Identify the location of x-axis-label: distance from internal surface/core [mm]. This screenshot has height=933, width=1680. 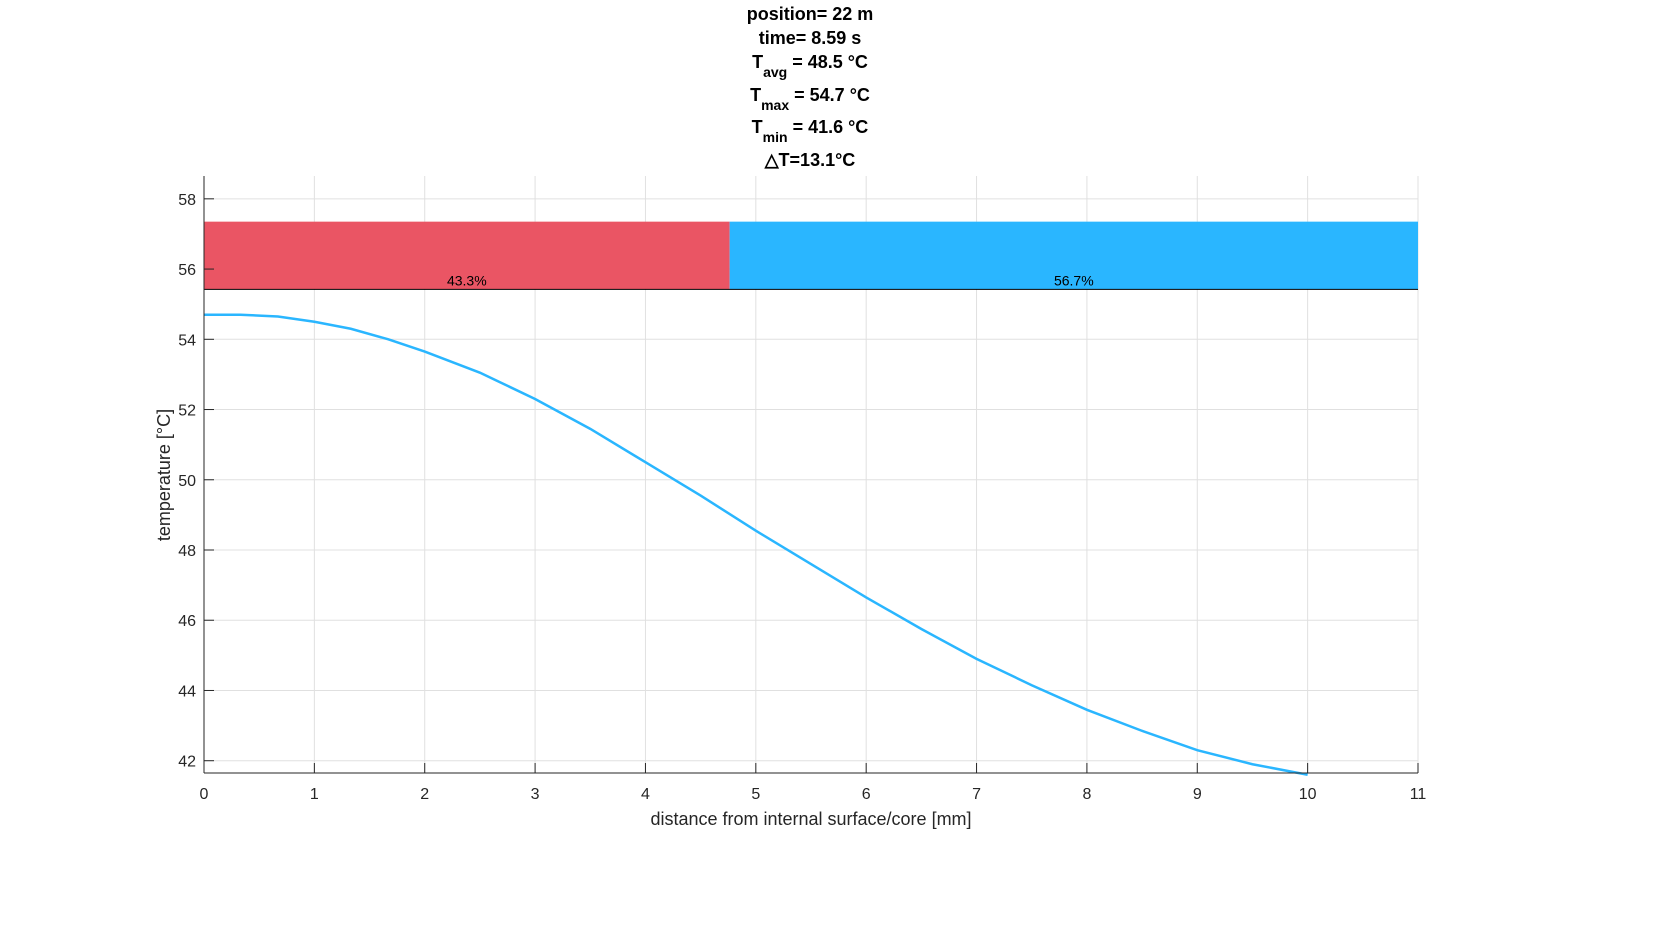
(810, 819).